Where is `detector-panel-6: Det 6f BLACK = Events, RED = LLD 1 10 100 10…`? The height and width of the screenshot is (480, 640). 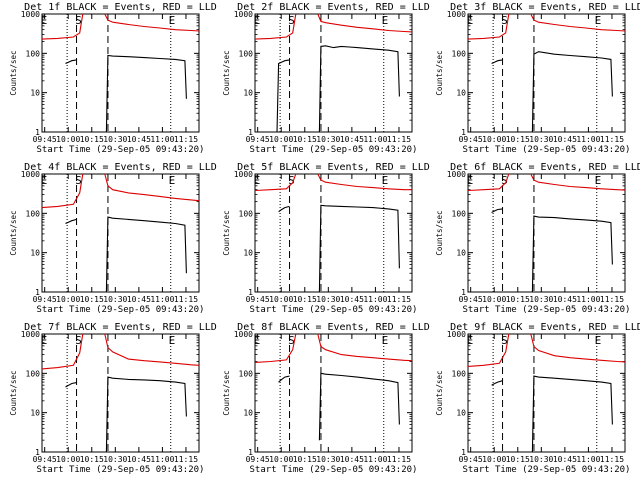 detector-panel-6: Det 6f BLACK = Events, RED = LLD 1 10 100 10… is located at coordinates (537, 238).